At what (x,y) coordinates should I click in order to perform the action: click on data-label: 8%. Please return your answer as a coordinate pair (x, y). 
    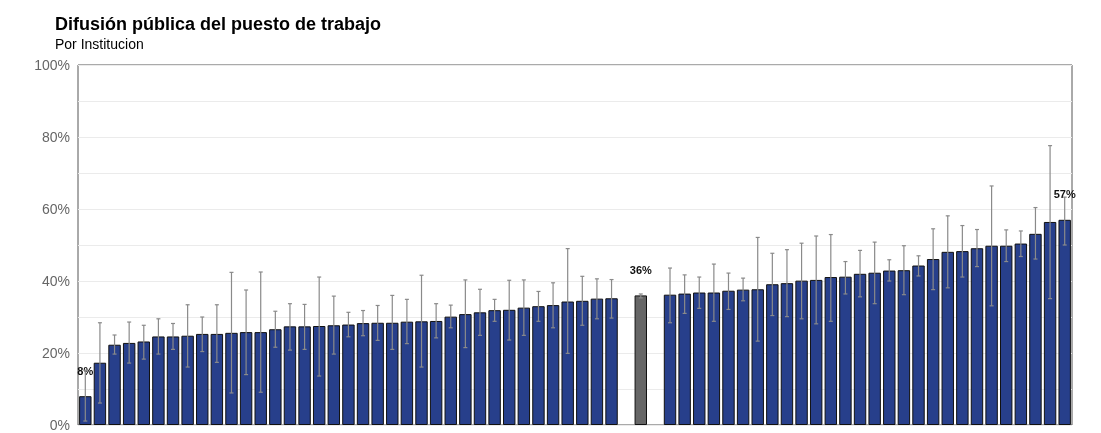
    Looking at the image, I should click on (85, 370).